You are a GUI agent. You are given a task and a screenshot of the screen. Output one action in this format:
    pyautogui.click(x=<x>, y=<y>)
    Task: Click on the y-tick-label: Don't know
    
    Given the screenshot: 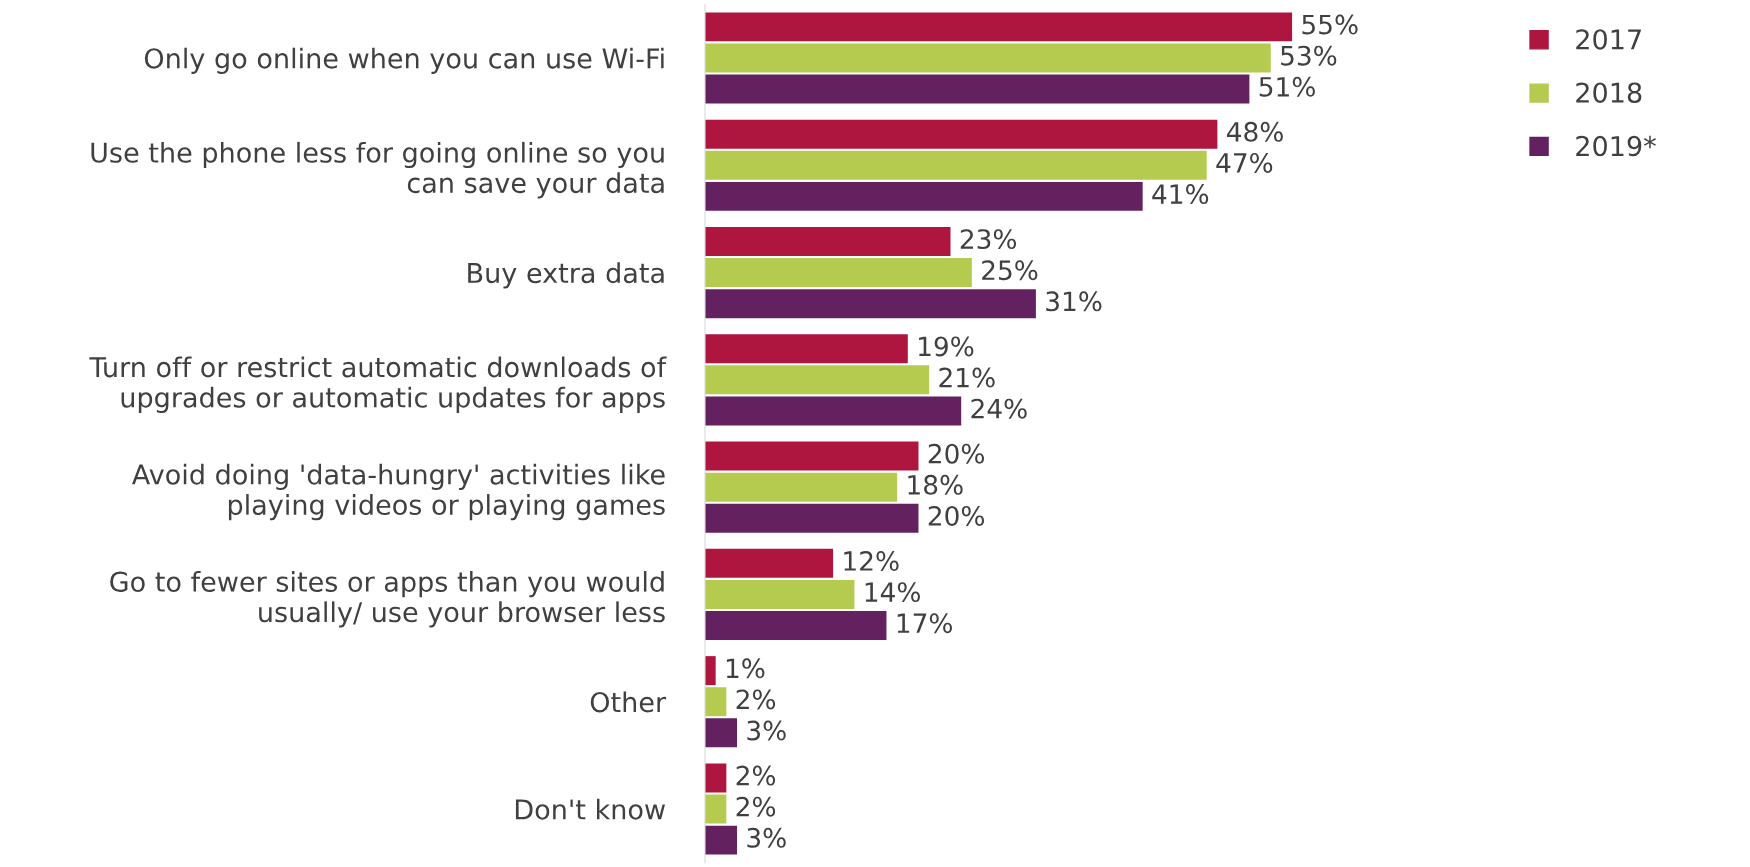 What is the action you would take?
    pyautogui.click(x=590, y=809)
    